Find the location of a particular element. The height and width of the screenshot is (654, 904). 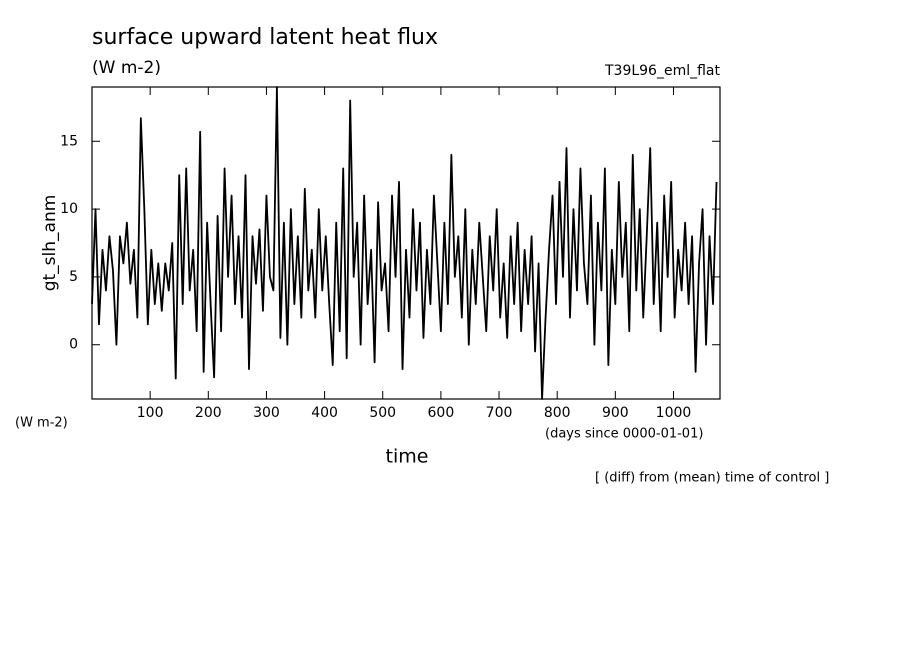

y-units: (W m-2) is located at coordinates (41, 423).